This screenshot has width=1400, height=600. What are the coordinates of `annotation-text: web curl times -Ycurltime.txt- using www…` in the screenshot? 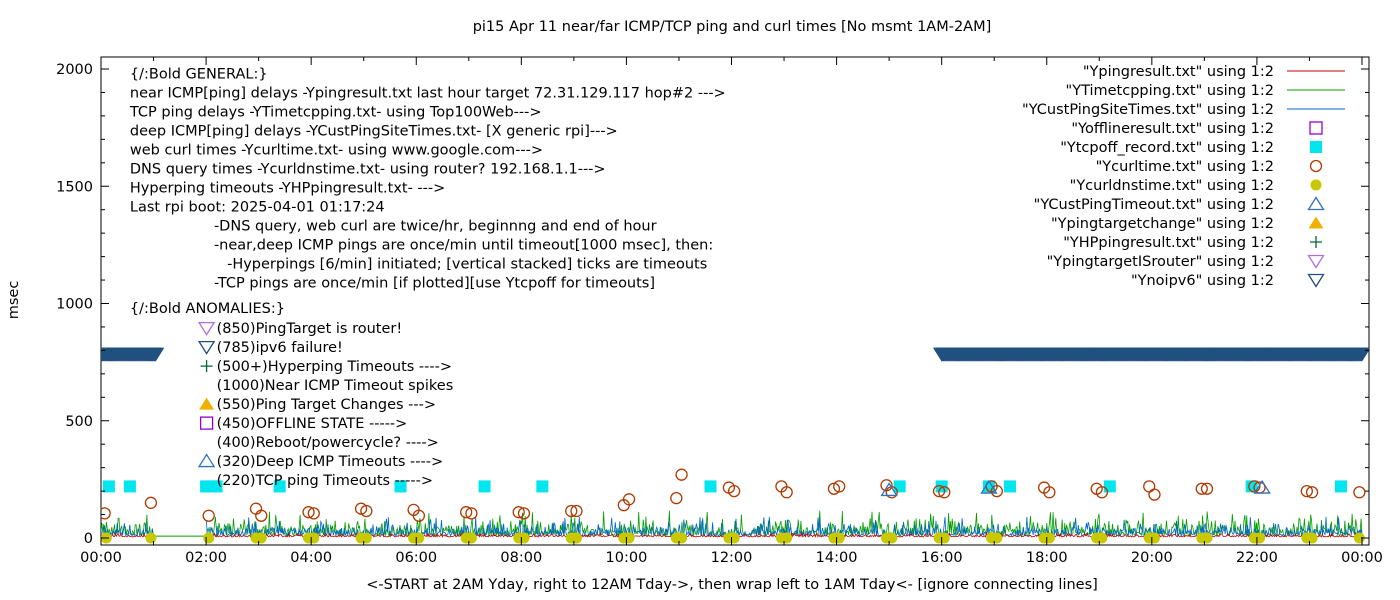 It's located at (336, 151).